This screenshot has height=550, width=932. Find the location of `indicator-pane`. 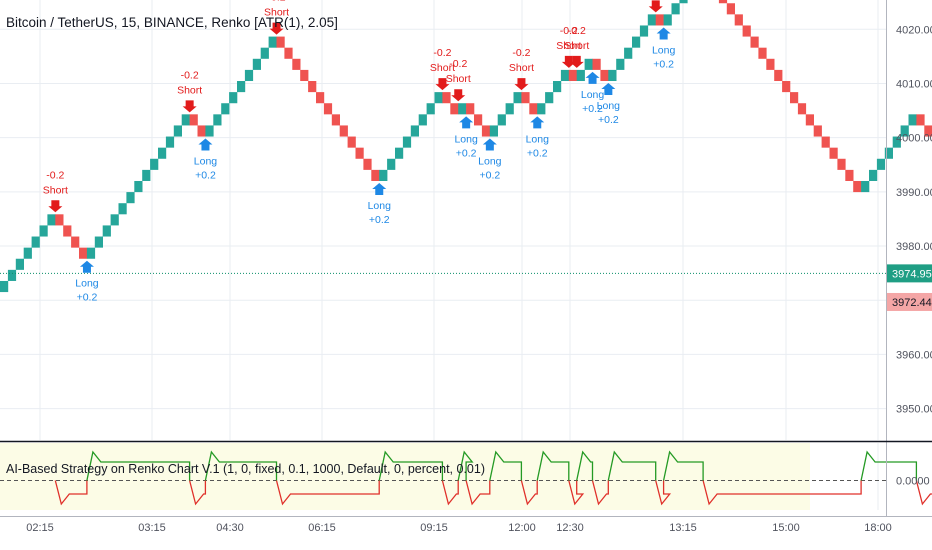

indicator-pane is located at coordinates (466, 476).